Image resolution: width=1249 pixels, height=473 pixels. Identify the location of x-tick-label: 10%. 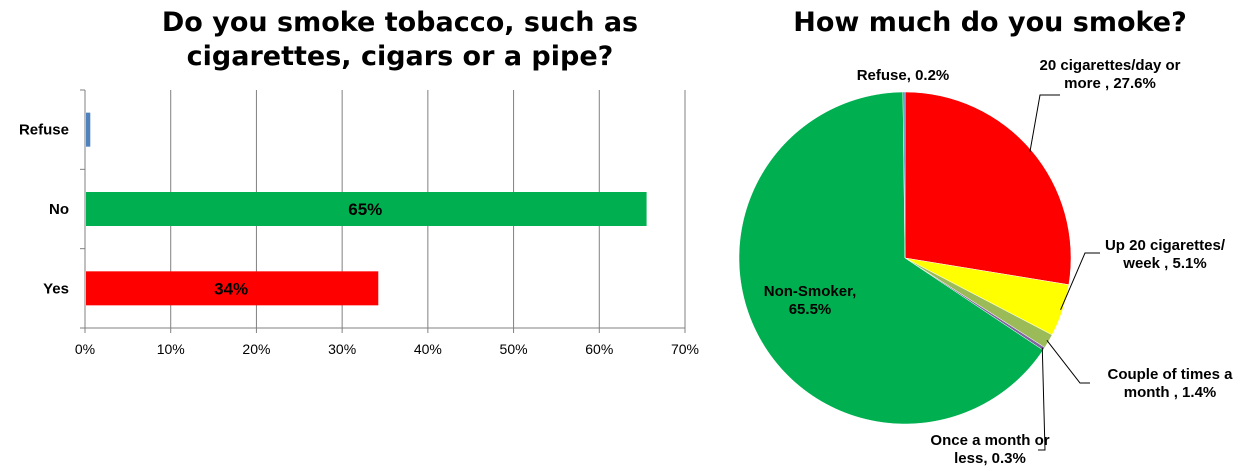
(171, 349).